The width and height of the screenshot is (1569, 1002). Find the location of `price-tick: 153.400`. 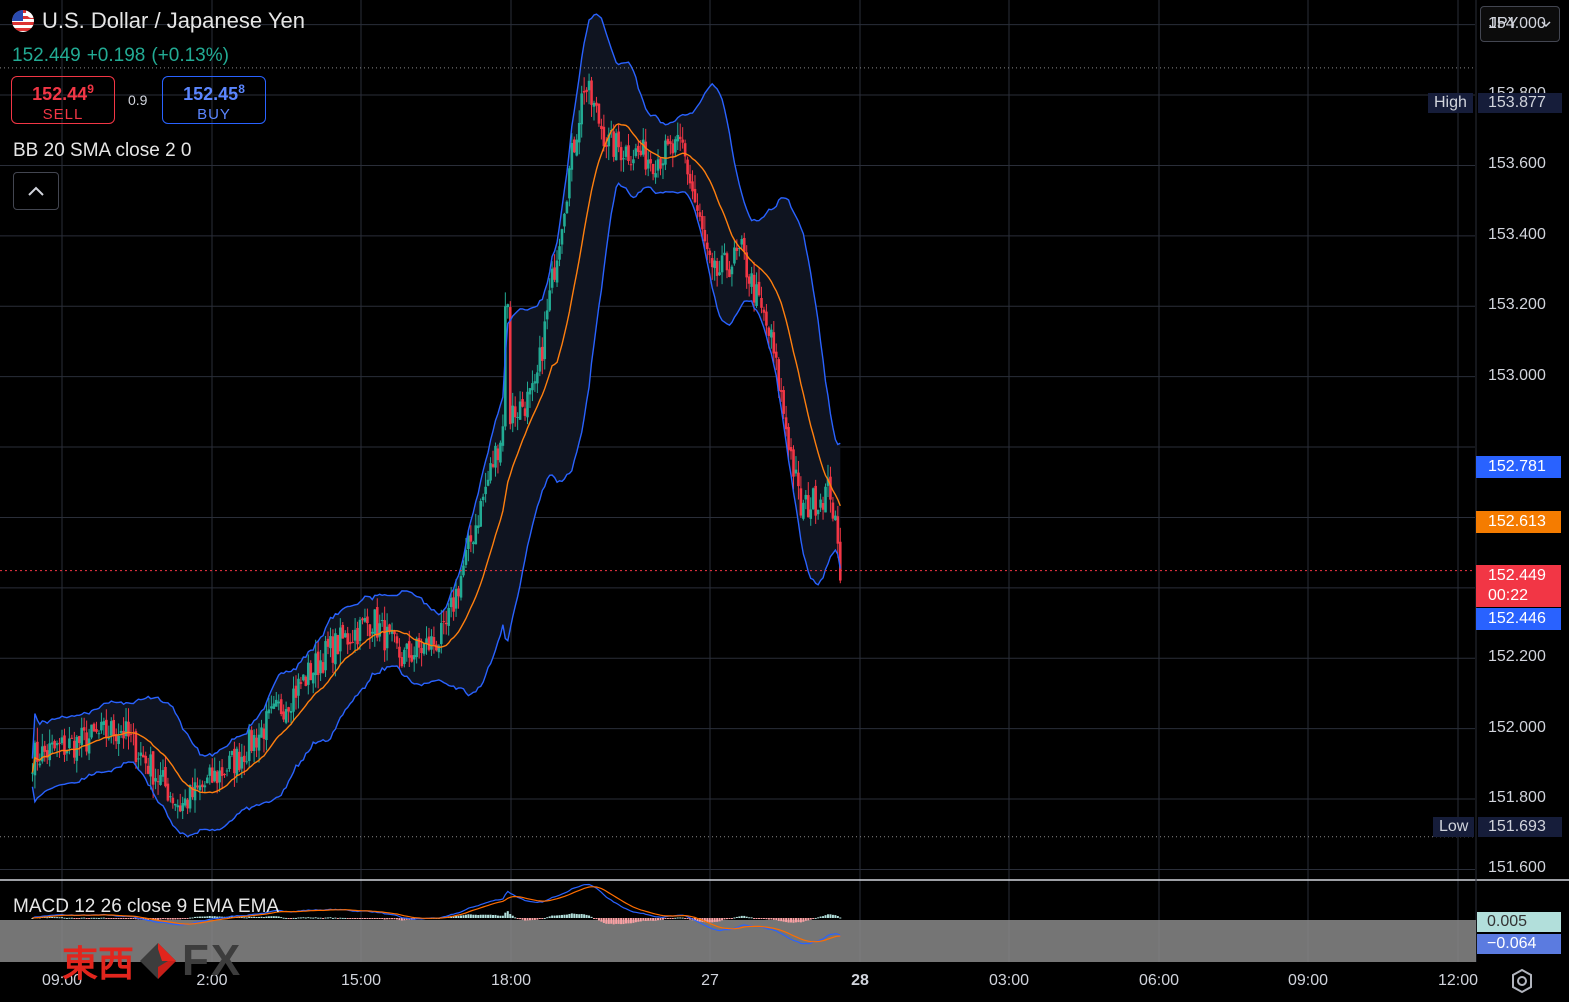

price-tick: 153.400 is located at coordinates (1517, 234).